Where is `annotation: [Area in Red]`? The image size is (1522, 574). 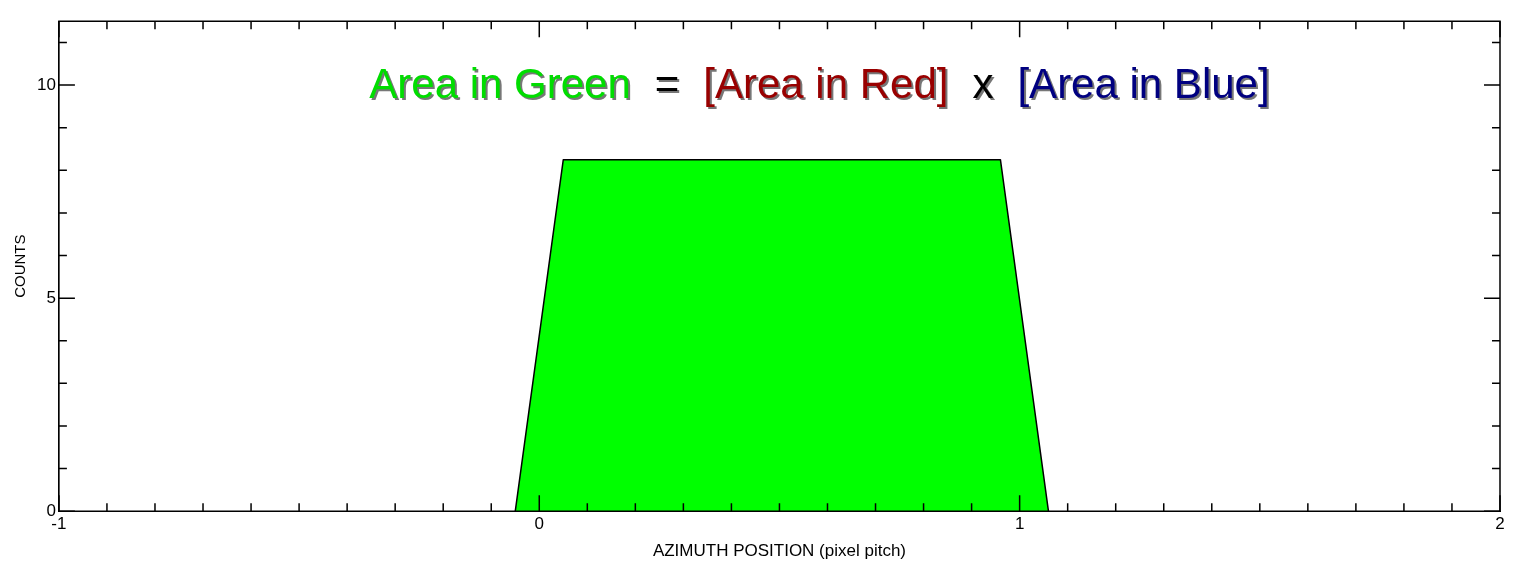
annotation: [Area in Red] is located at coordinates (828, 85).